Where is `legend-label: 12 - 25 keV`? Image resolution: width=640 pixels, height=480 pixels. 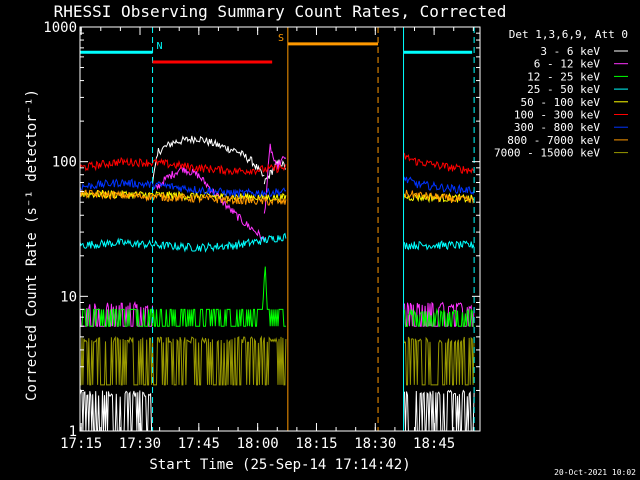
legend-label: 12 - 25 keV is located at coordinates (563, 76).